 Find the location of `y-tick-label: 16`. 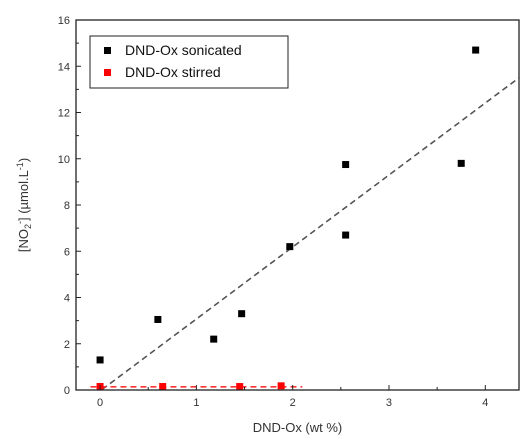

y-tick-label: 16 is located at coordinates (64, 21).